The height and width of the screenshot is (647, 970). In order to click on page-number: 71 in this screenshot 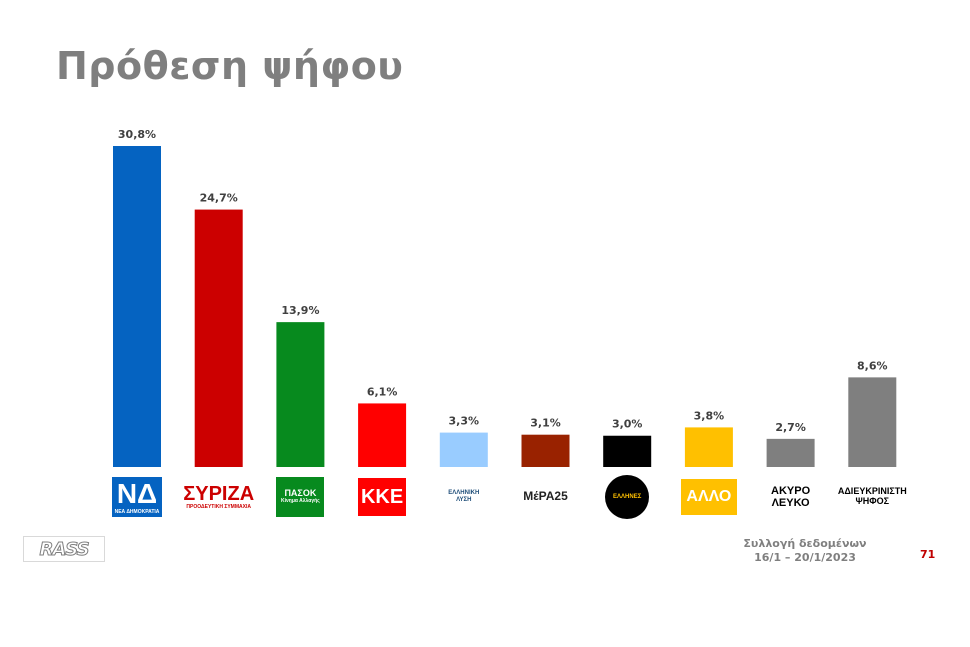, I will do `click(928, 554)`.